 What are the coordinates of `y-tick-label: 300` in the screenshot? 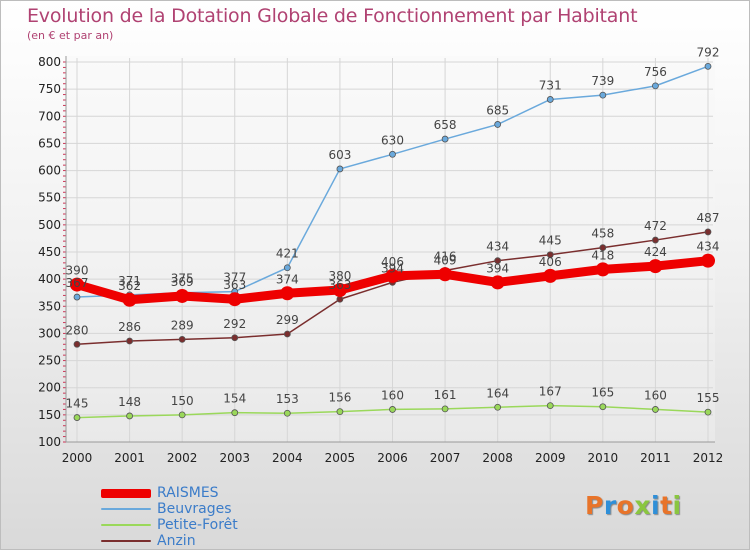 It's located at (49, 333).